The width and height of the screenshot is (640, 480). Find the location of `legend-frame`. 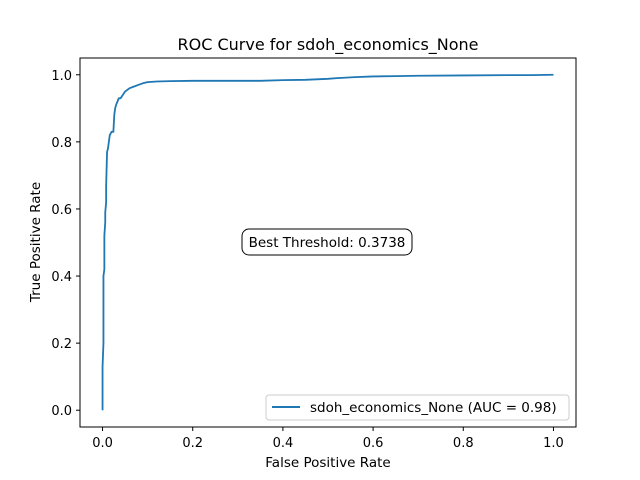

legend-frame is located at coordinates (417, 407).